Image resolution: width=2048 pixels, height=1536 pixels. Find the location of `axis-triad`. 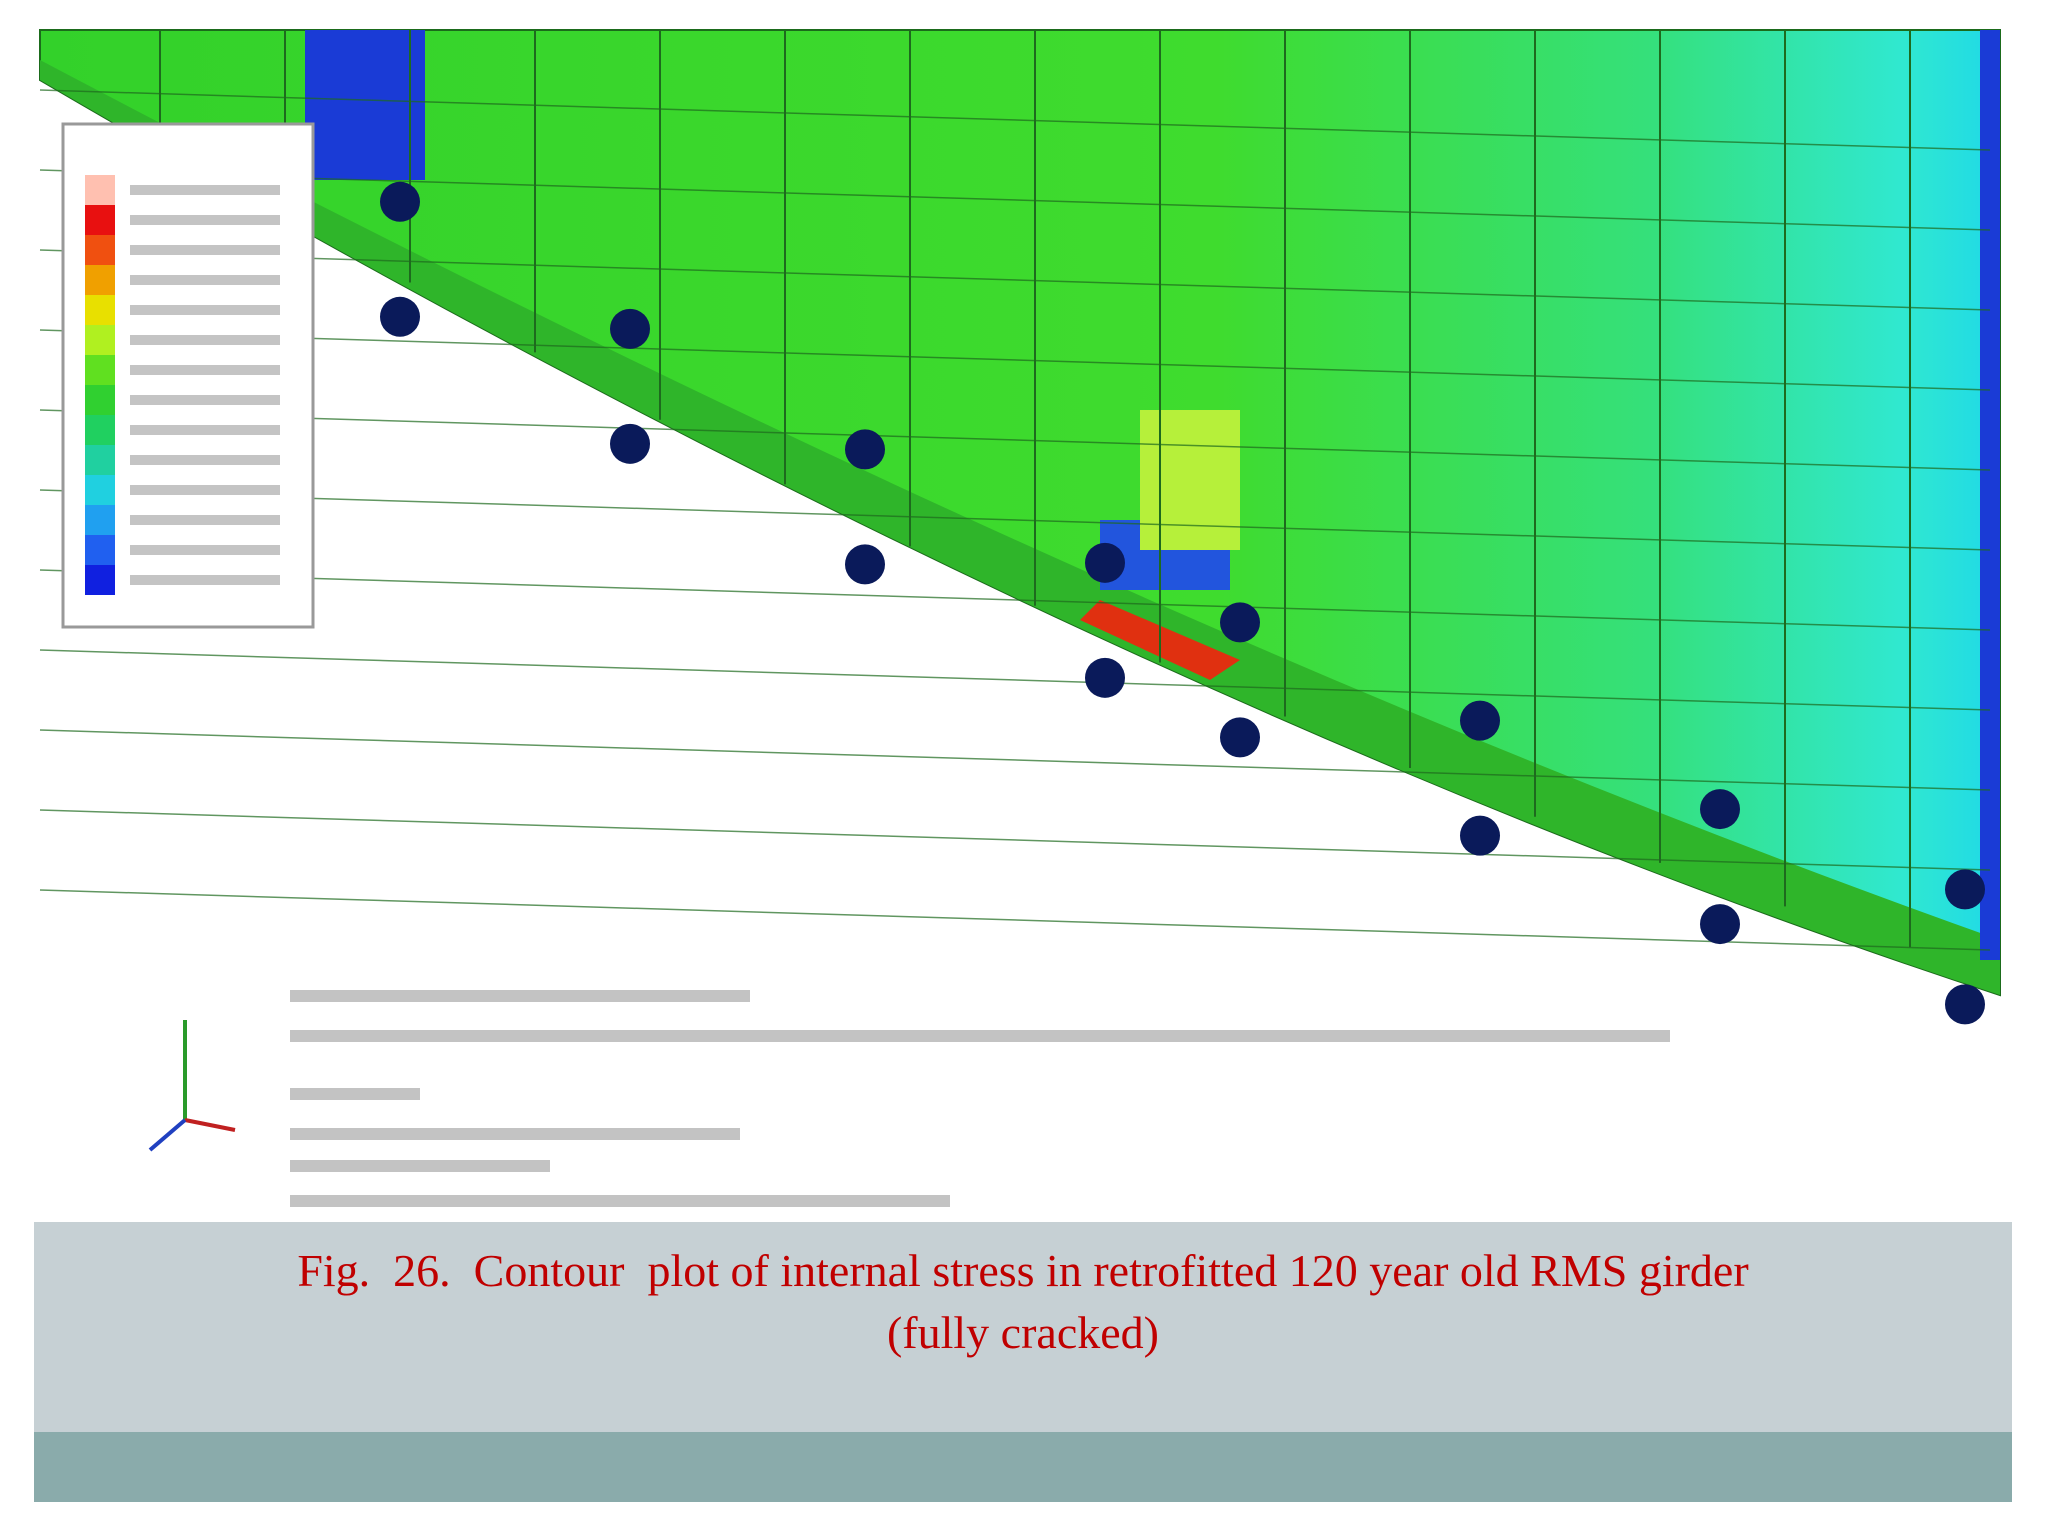

axis-triad is located at coordinates (192, 1086).